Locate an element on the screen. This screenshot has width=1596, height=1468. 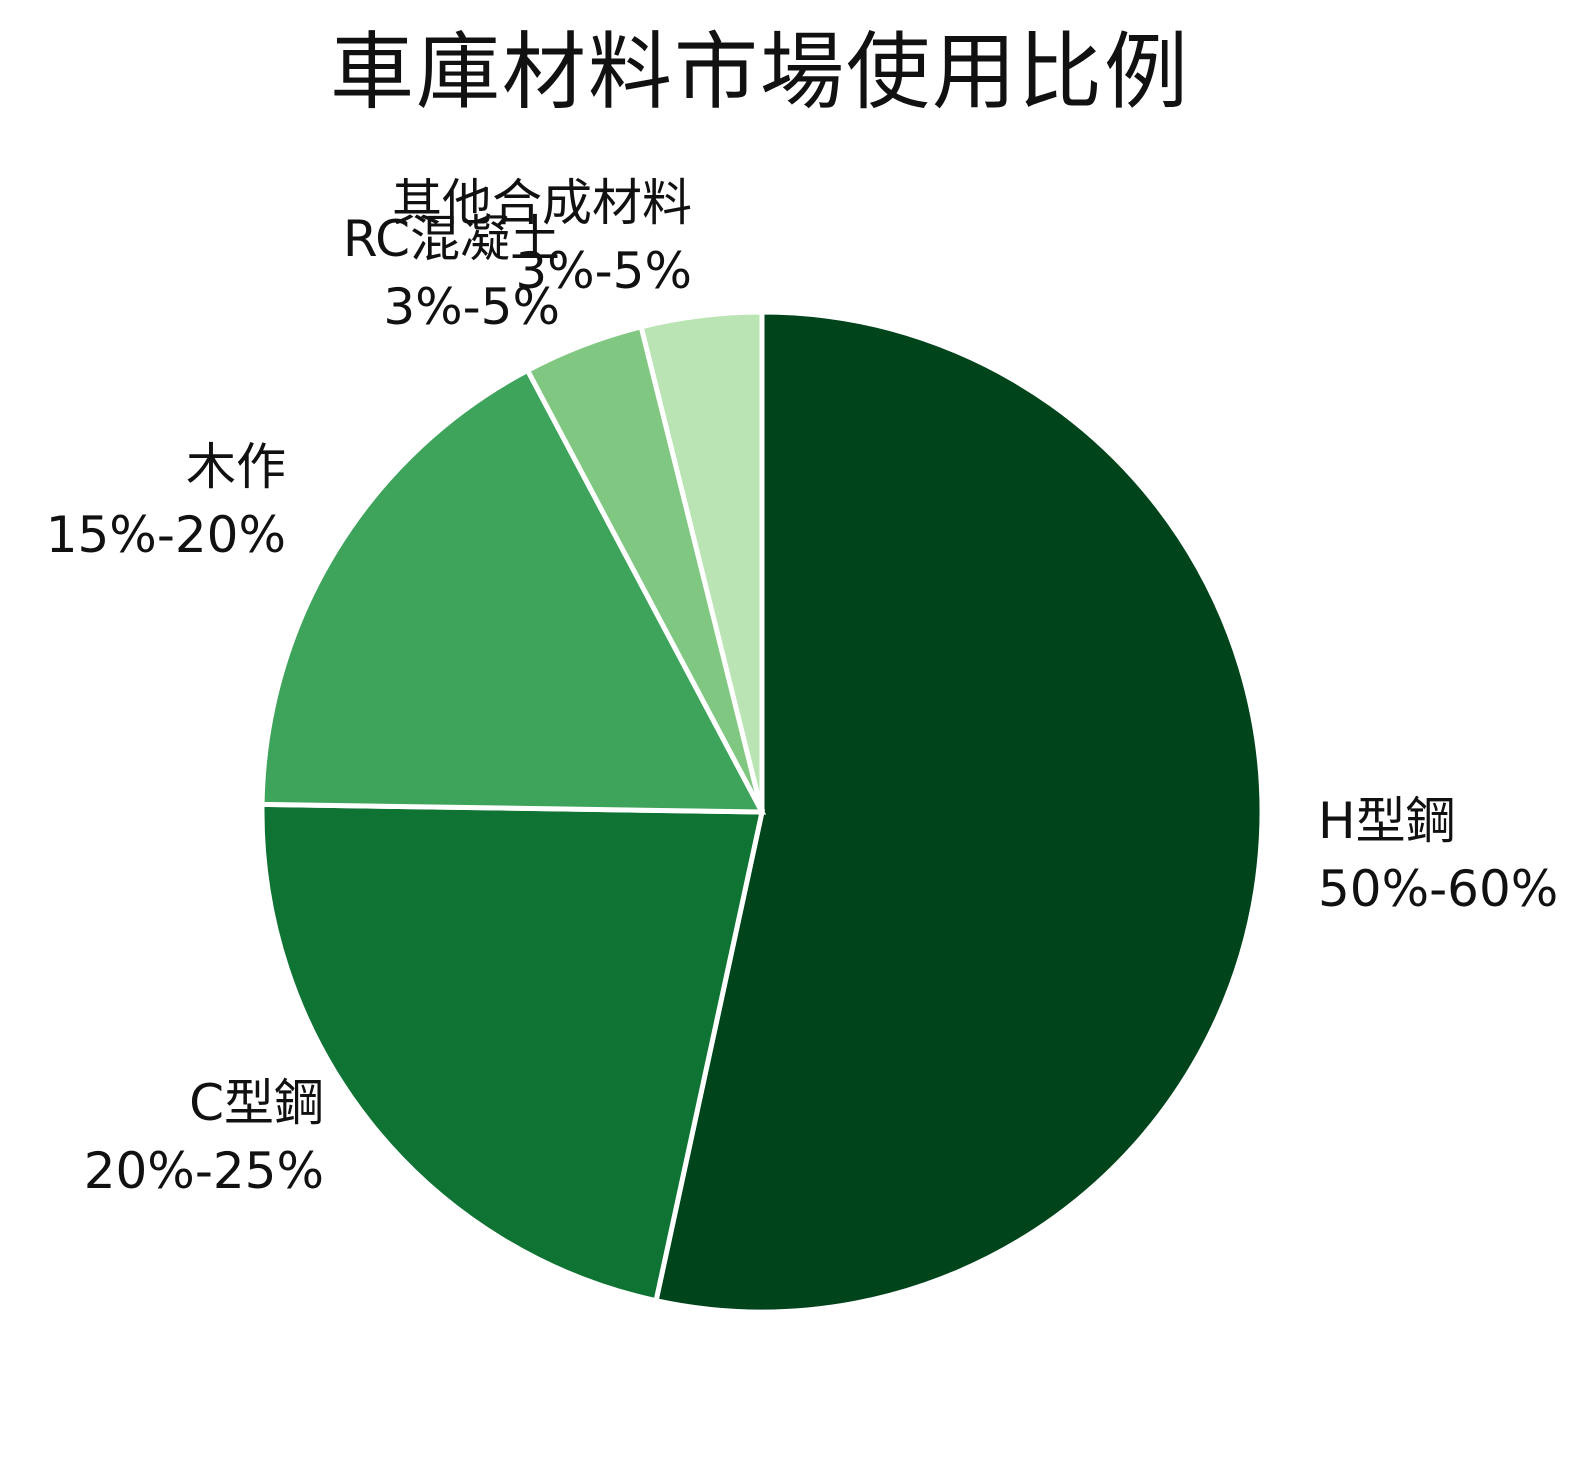
slice-category-label: 木作 is located at coordinates (236, 467).